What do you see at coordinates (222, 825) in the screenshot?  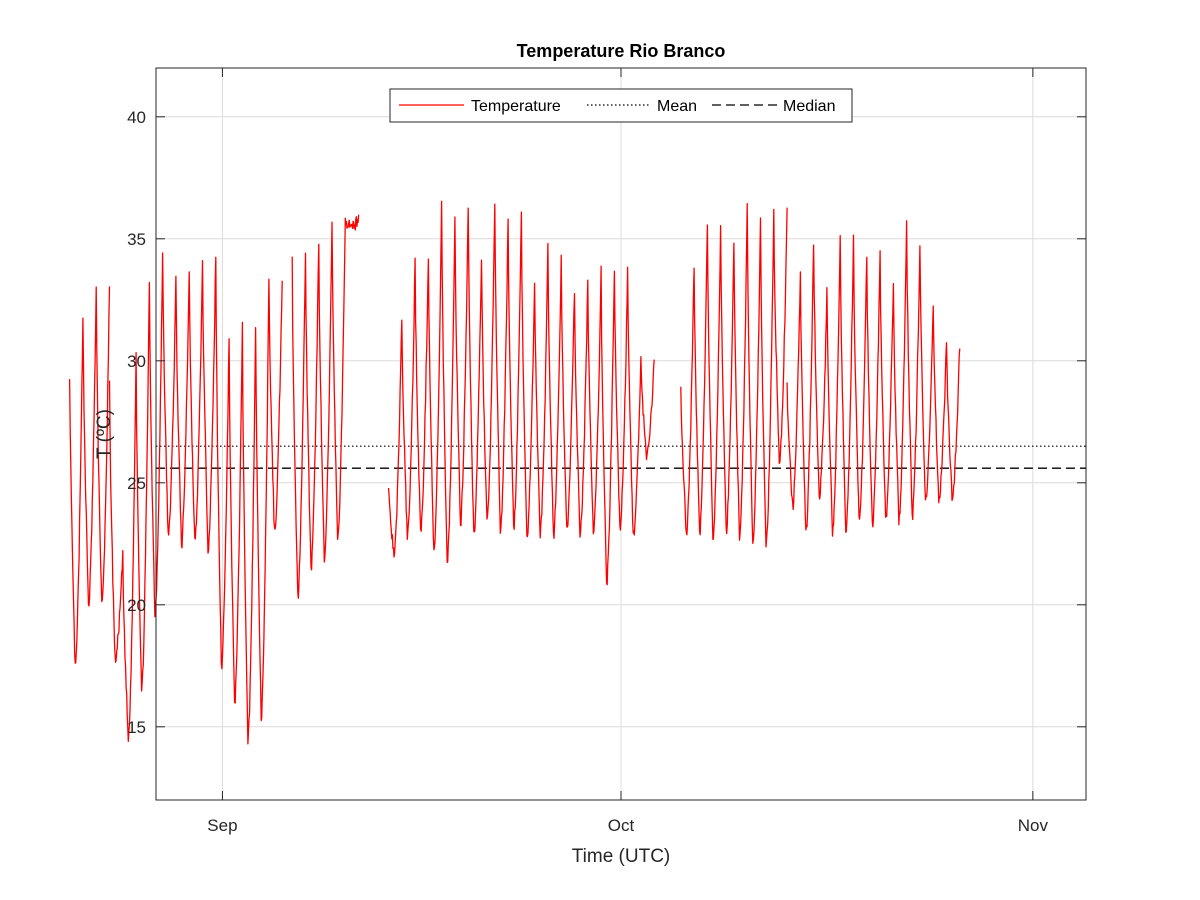 I see `x-tick-label: Sep` at bounding box center [222, 825].